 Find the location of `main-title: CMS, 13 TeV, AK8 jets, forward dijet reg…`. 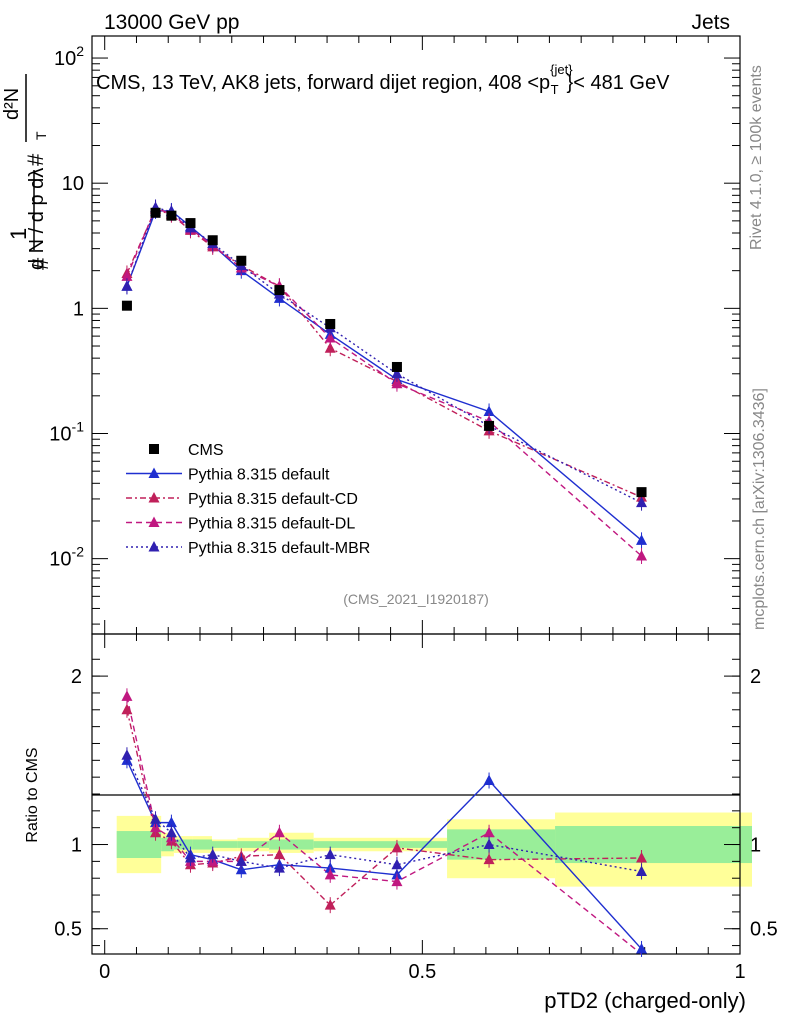

main-title: CMS, 13 TeV, AK8 jets, forward dijet reg… is located at coordinates (383, 79).